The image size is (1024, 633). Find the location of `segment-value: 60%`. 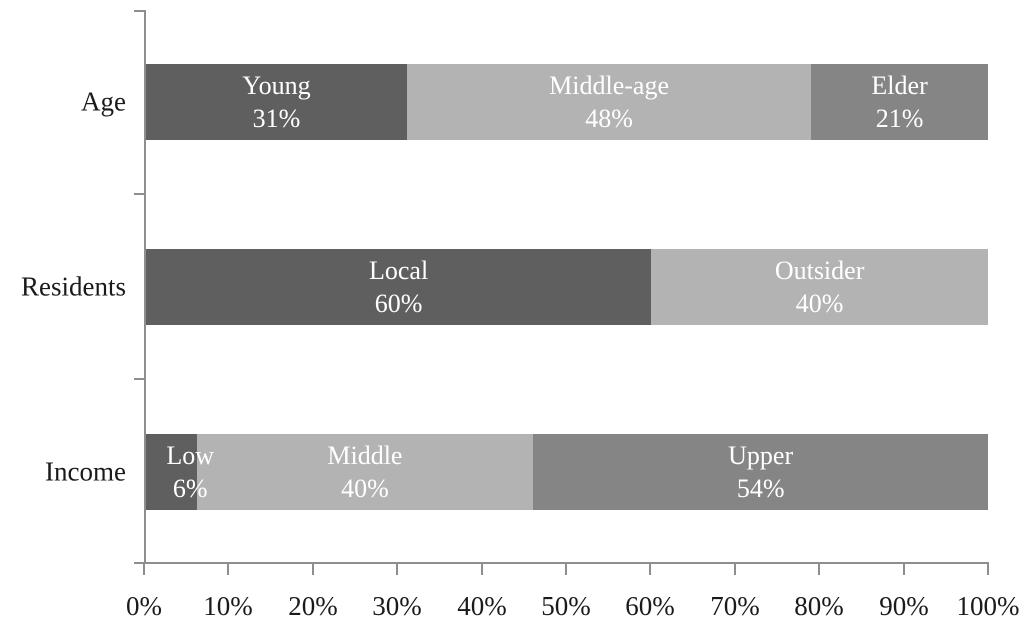

segment-value: 60% is located at coordinates (398, 303).